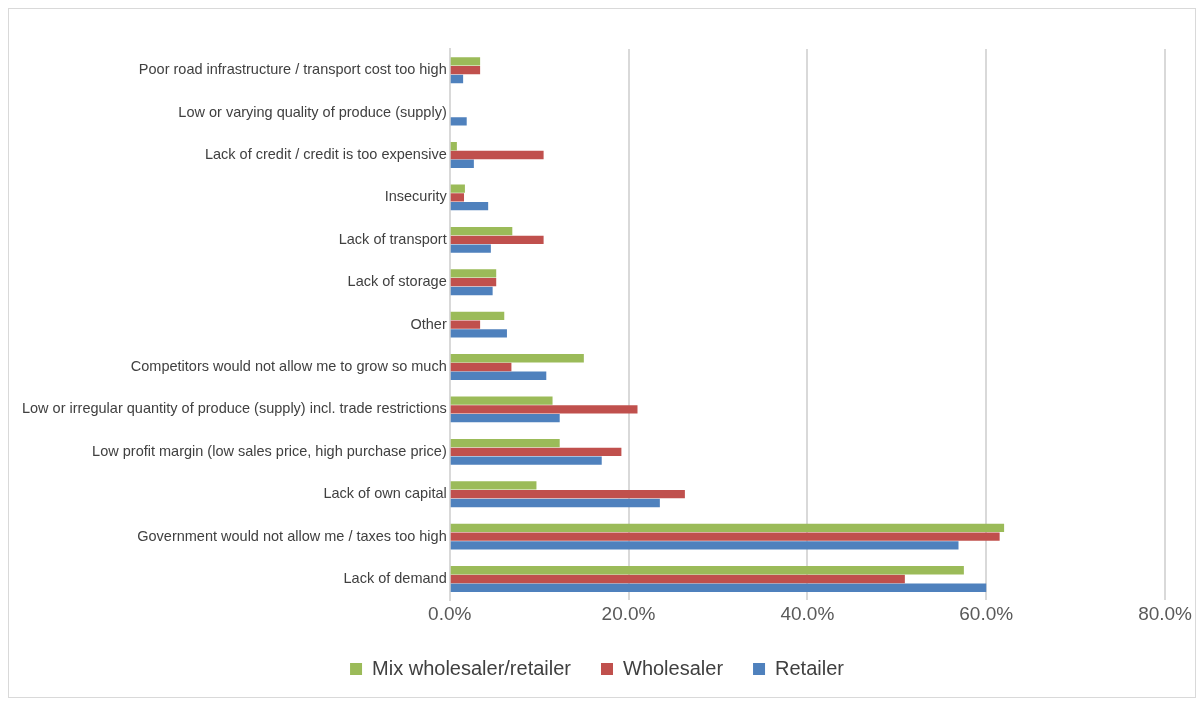 Image resolution: width=1202 pixels, height=706 pixels. Describe the element at coordinates (673, 667) in the screenshot. I see `legend-label: Wholesaler` at that location.